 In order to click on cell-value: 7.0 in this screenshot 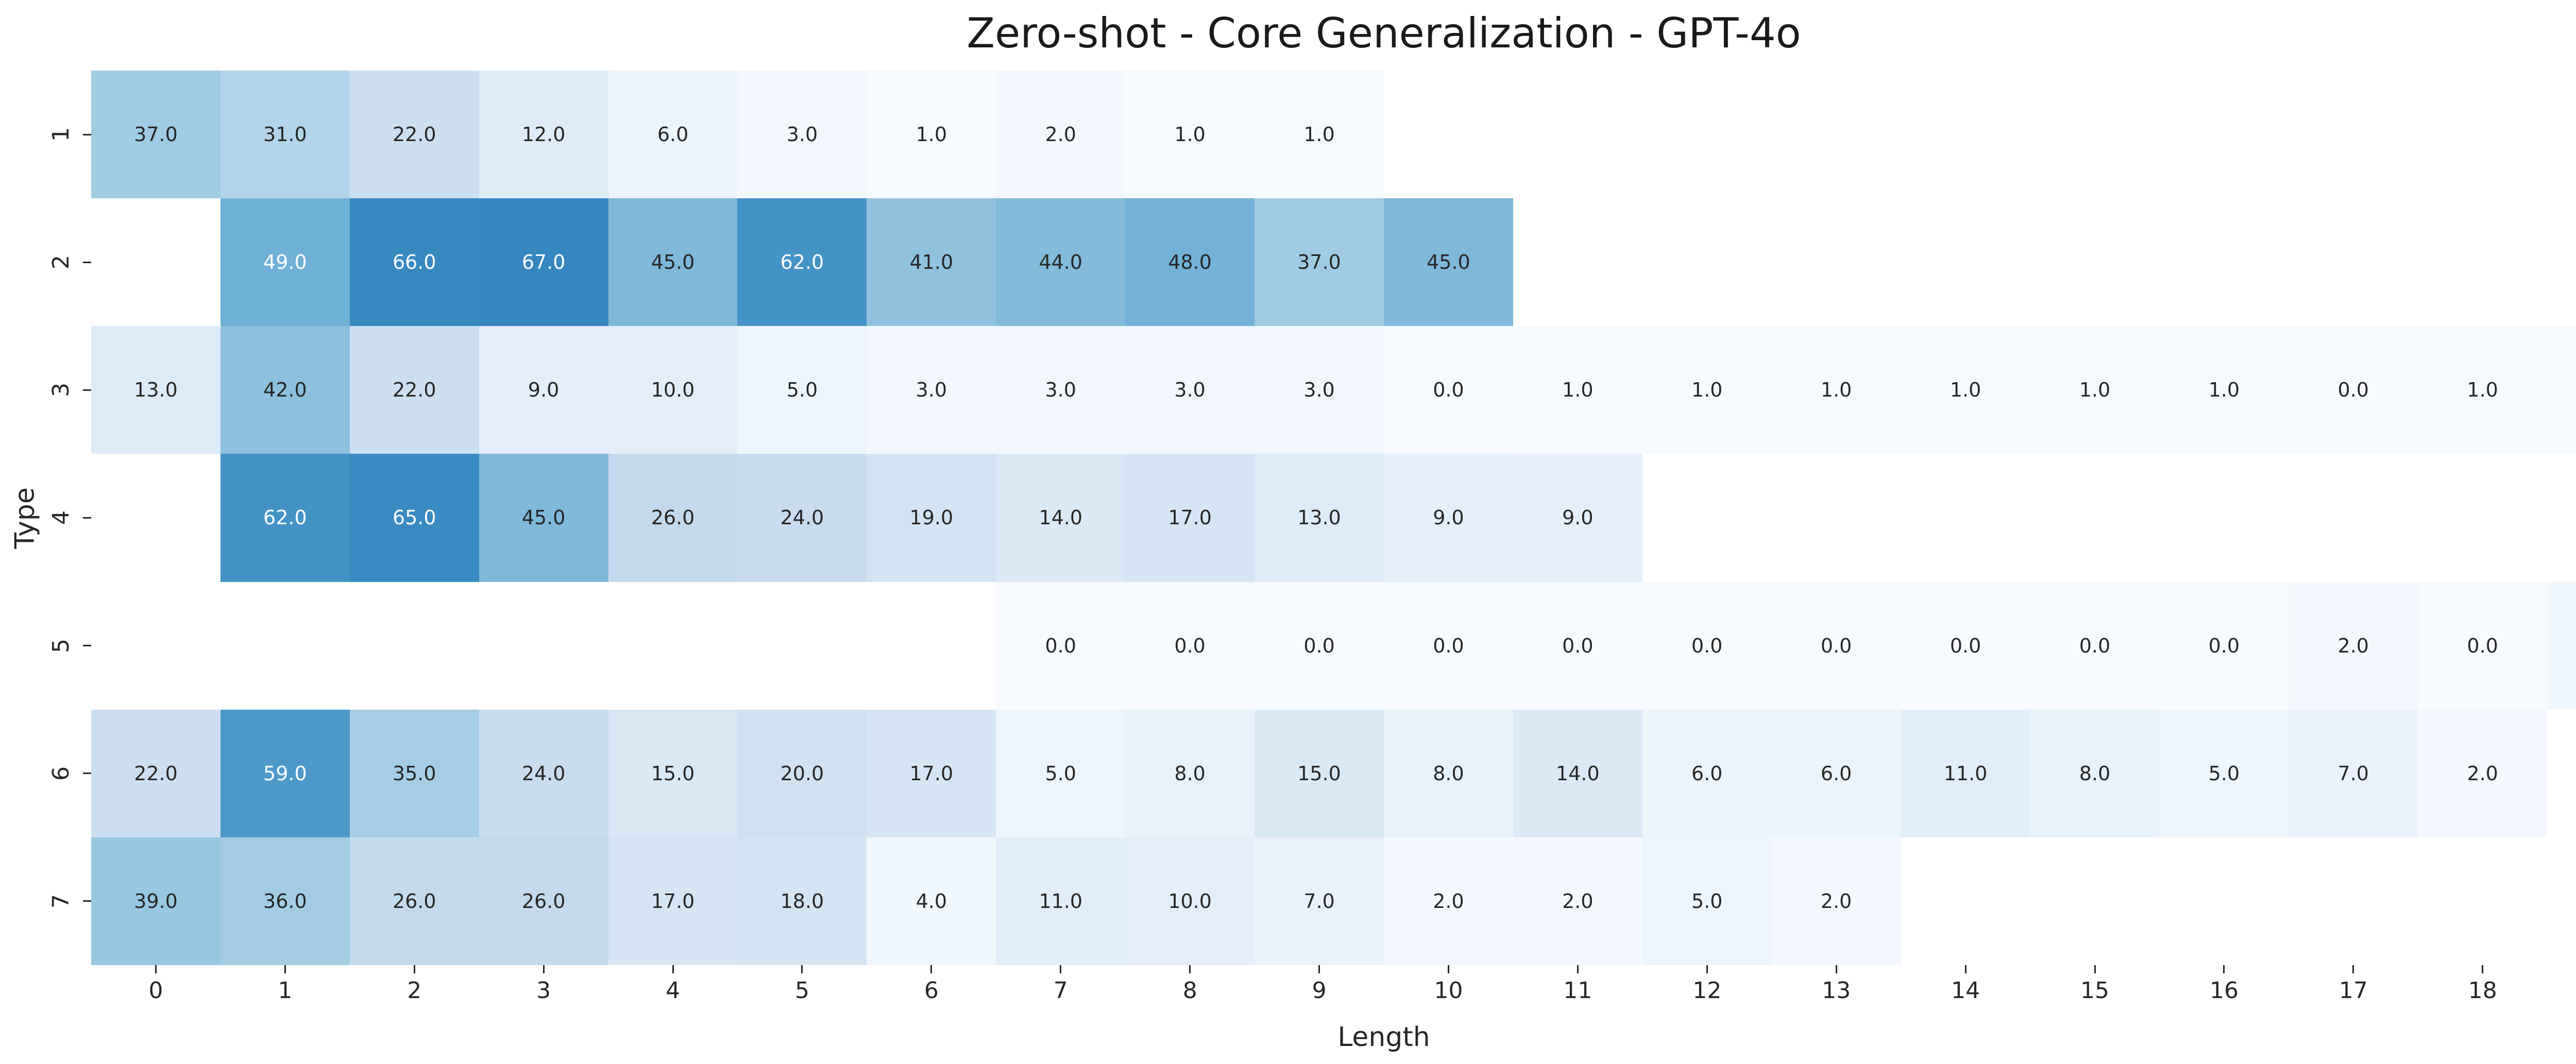, I will do `click(2353, 773)`.